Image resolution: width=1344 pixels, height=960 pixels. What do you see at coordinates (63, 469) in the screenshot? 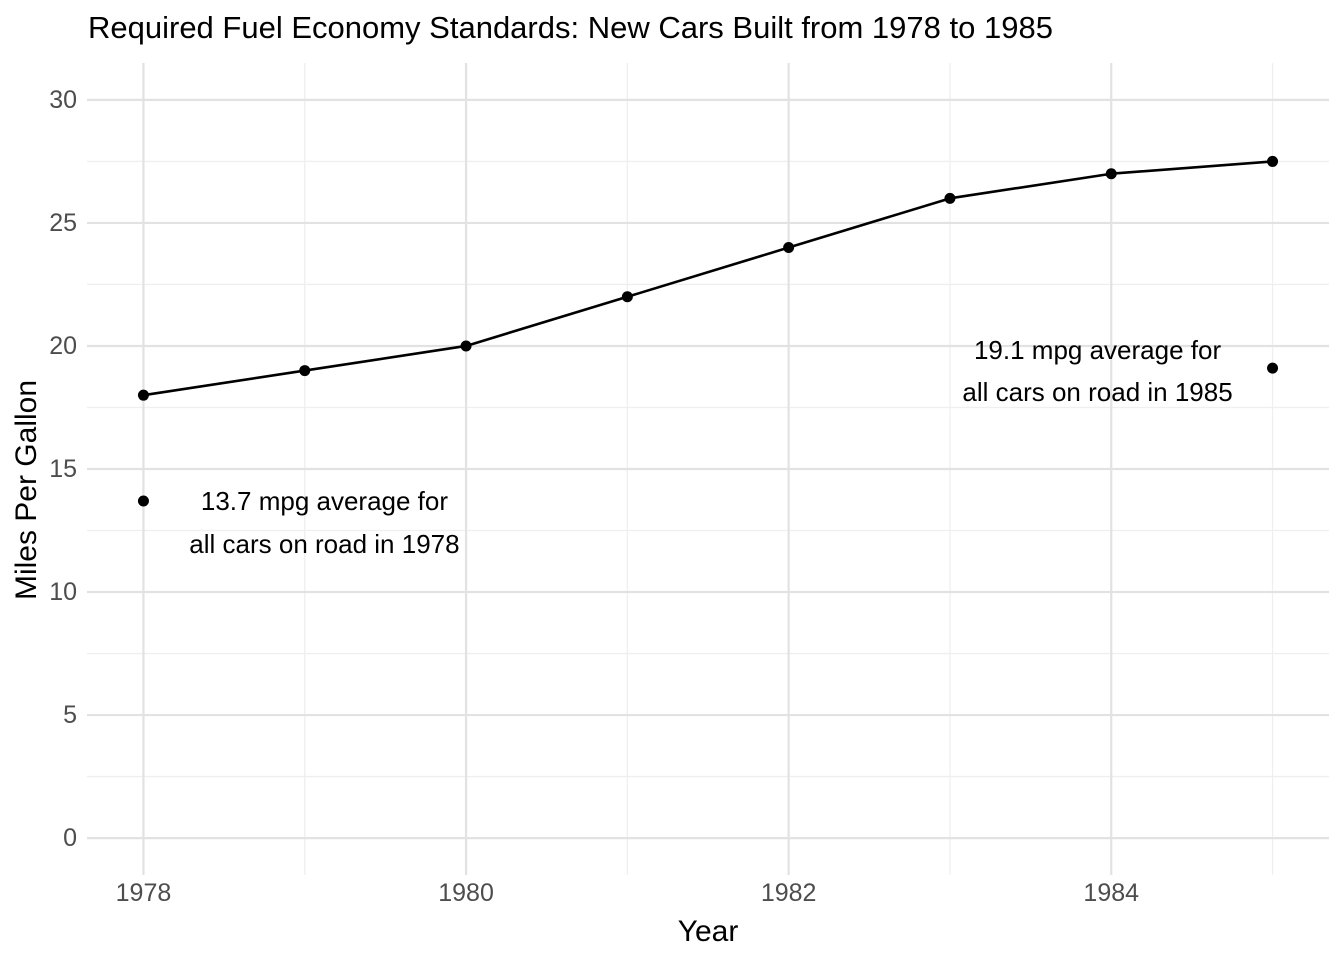
I see `y-tick-label: 15` at bounding box center [63, 469].